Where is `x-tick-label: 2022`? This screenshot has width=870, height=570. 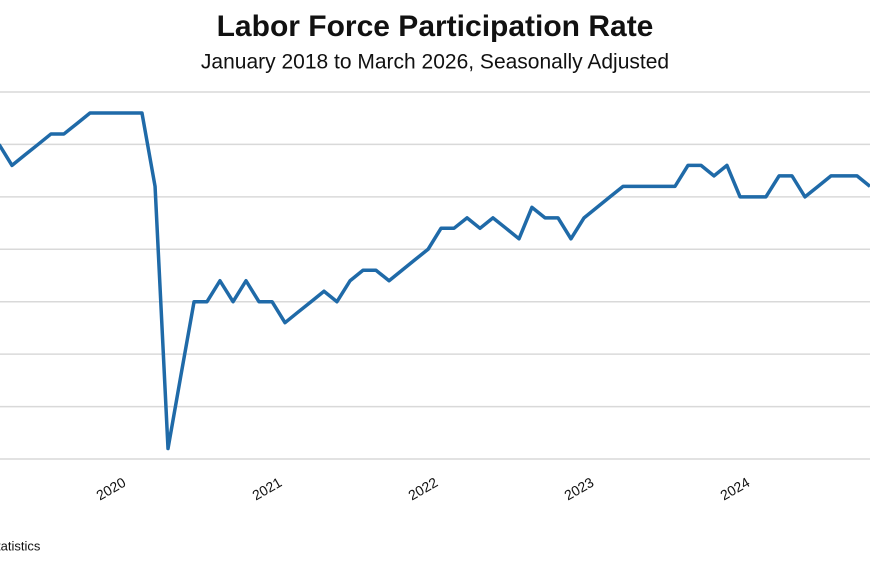 x-tick-label: 2022 is located at coordinates (422, 489).